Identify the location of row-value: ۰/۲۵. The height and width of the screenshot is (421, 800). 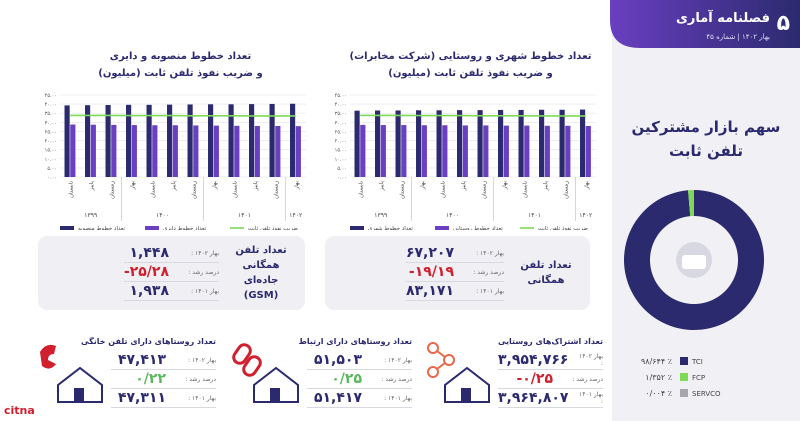
(346, 379).